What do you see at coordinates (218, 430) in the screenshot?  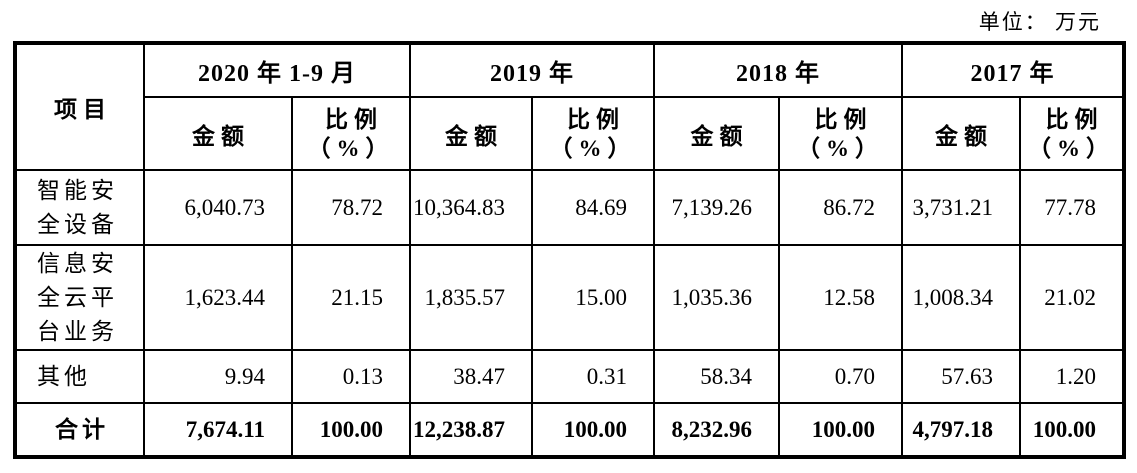 I see `amount-cell: 7,674.11` at bounding box center [218, 430].